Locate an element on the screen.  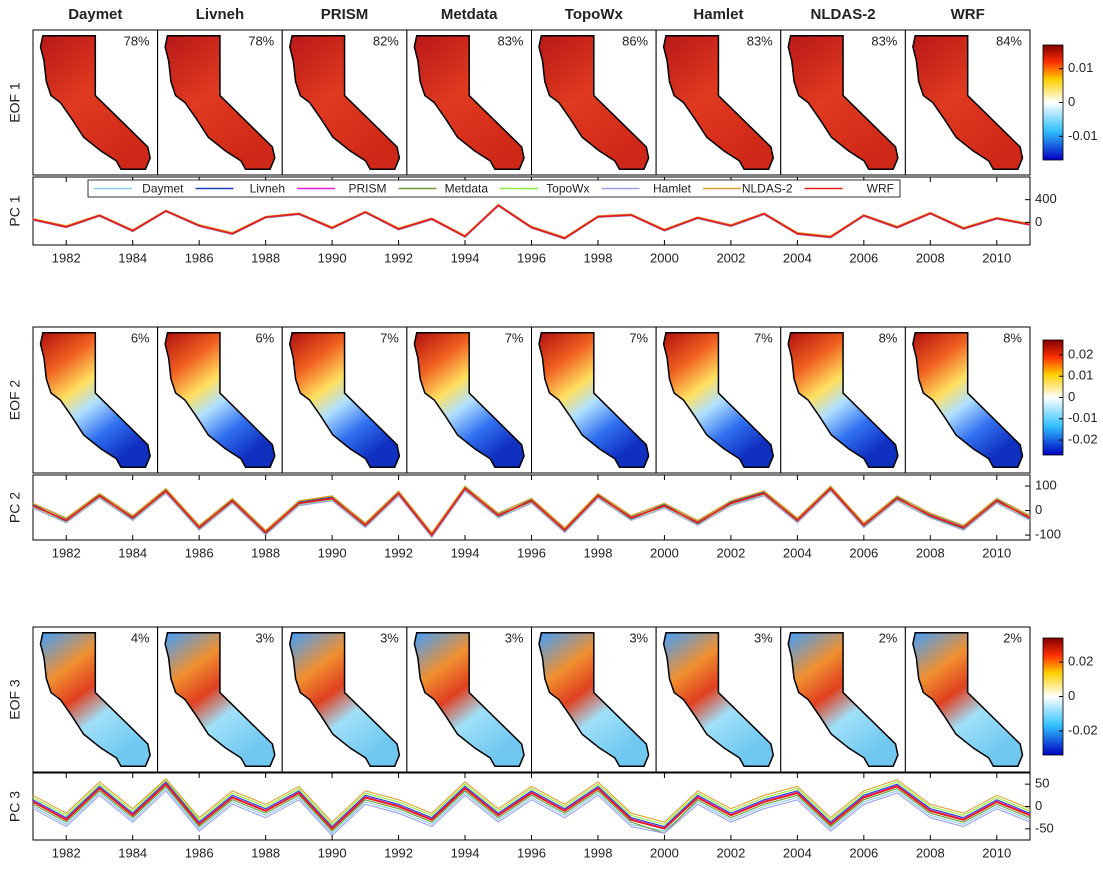
y-tick-label: 50 is located at coordinates (1042, 783).